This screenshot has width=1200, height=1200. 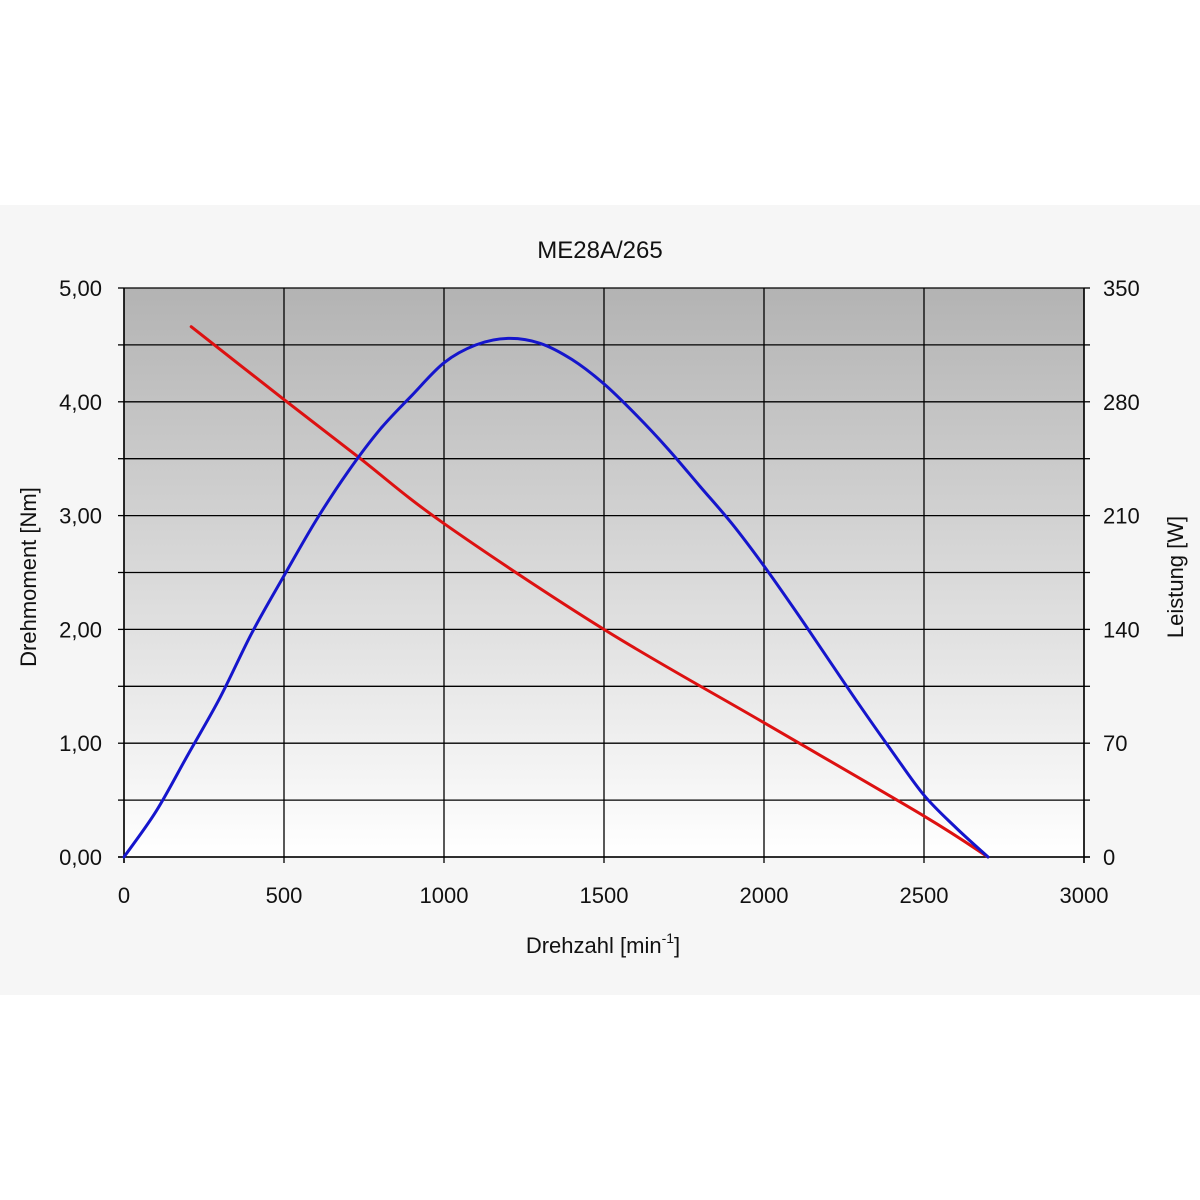 What do you see at coordinates (444, 895) in the screenshot?
I see `x-tick-label: 1000` at bounding box center [444, 895].